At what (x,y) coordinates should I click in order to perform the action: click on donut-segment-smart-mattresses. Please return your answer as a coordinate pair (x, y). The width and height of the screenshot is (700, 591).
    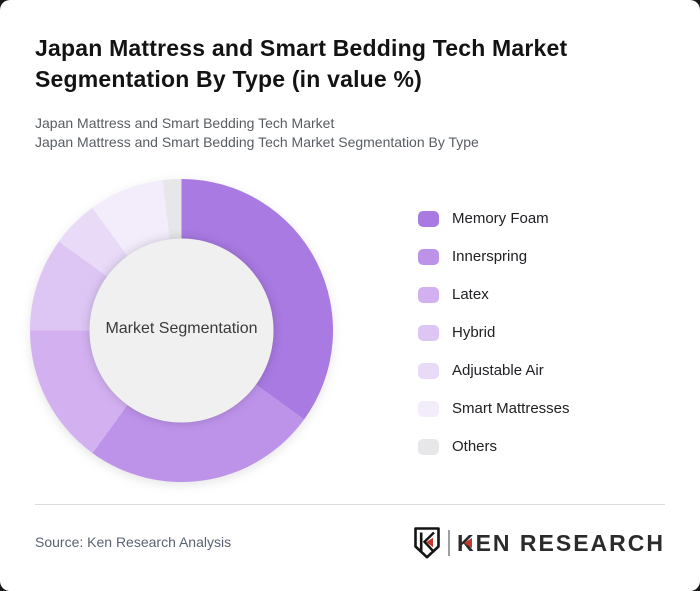
    Looking at the image, I should click on (131, 218).